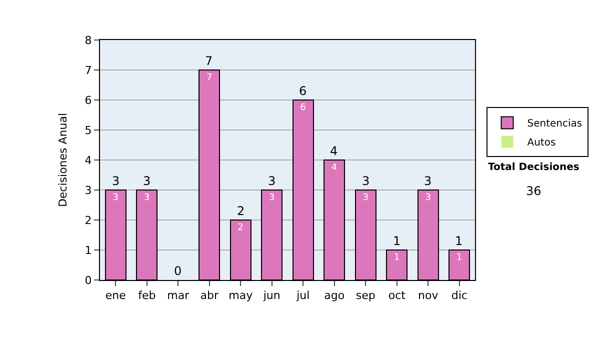  I want to click on total-label: 7, so click(209, 61).